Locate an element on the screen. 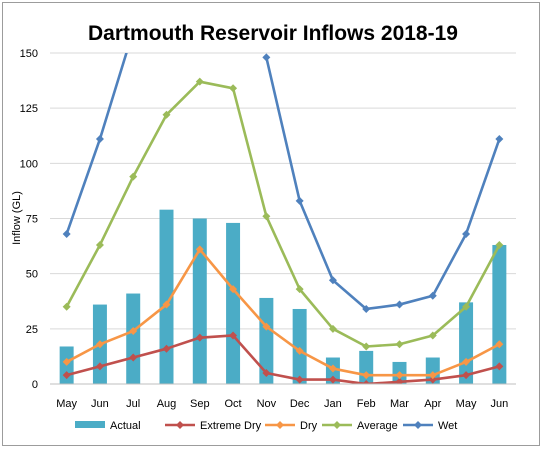 This screenshot has height=450, width=544. y-tick-label: 125 is located at coordinates (29, 109).